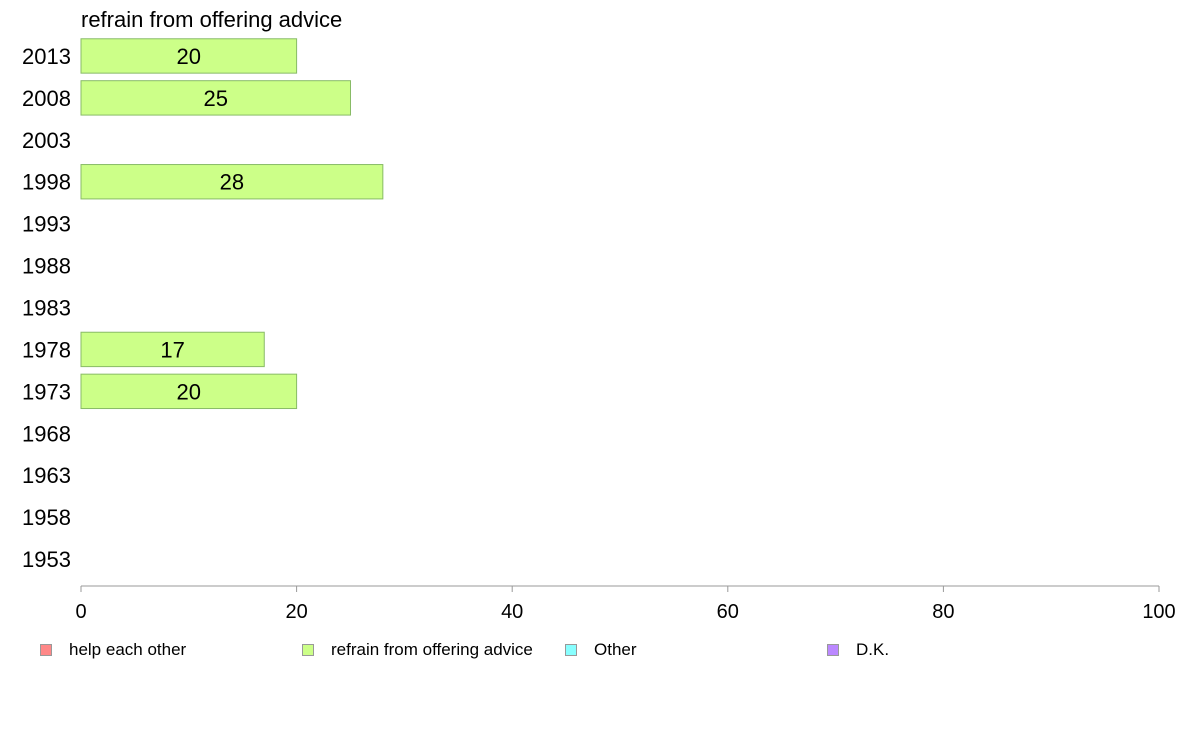 This screenshot has width=1188, height=736. Describe the element at coordinates (211, 19) in the screenshot. I see `chart-title: refrain from offering advice` at that location.